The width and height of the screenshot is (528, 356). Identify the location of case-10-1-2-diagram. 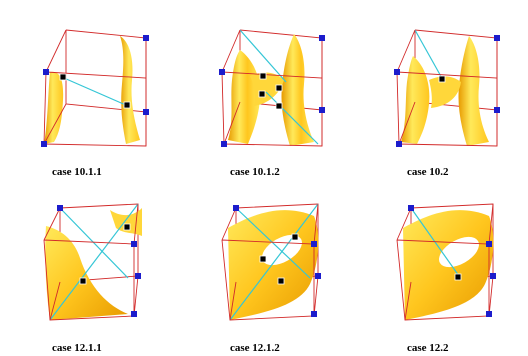
(272, 88).